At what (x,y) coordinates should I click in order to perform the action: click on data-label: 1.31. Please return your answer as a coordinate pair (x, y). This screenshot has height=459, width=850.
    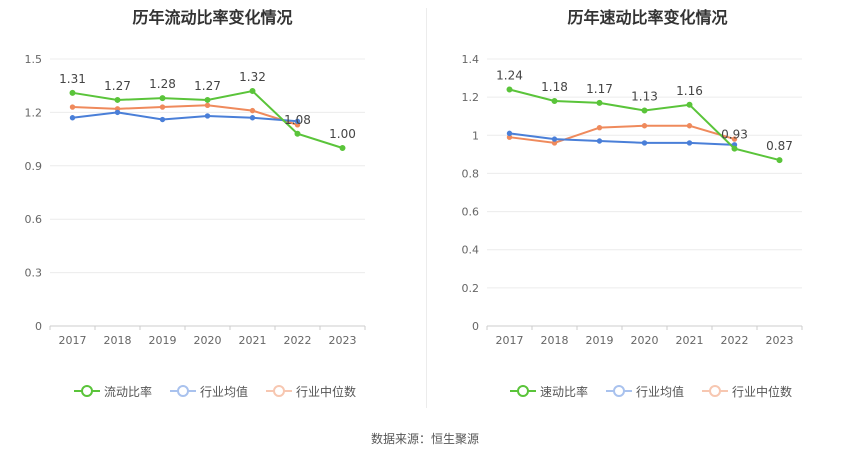
    Looking at the image, I should click on (72, 79).